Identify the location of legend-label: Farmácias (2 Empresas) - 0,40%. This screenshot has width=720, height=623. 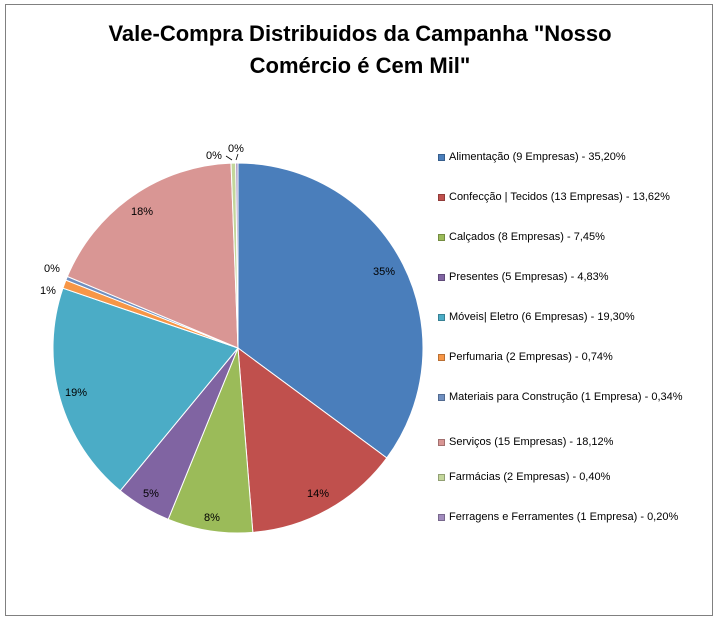
(530, 477).